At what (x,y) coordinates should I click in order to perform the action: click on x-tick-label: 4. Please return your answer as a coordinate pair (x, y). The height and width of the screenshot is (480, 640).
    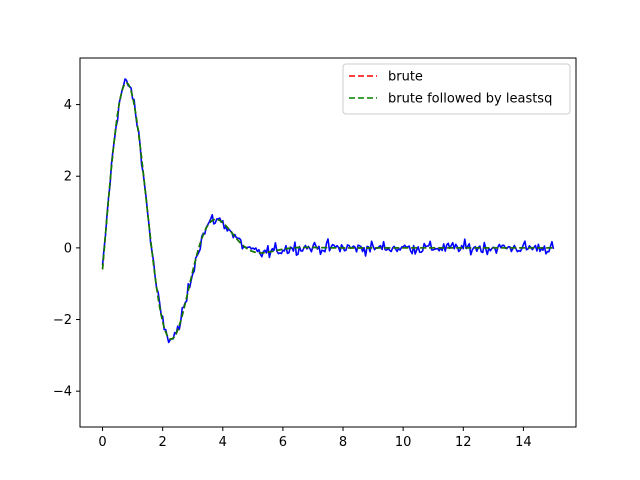
    Looking at the image, I should click on (223, 442).